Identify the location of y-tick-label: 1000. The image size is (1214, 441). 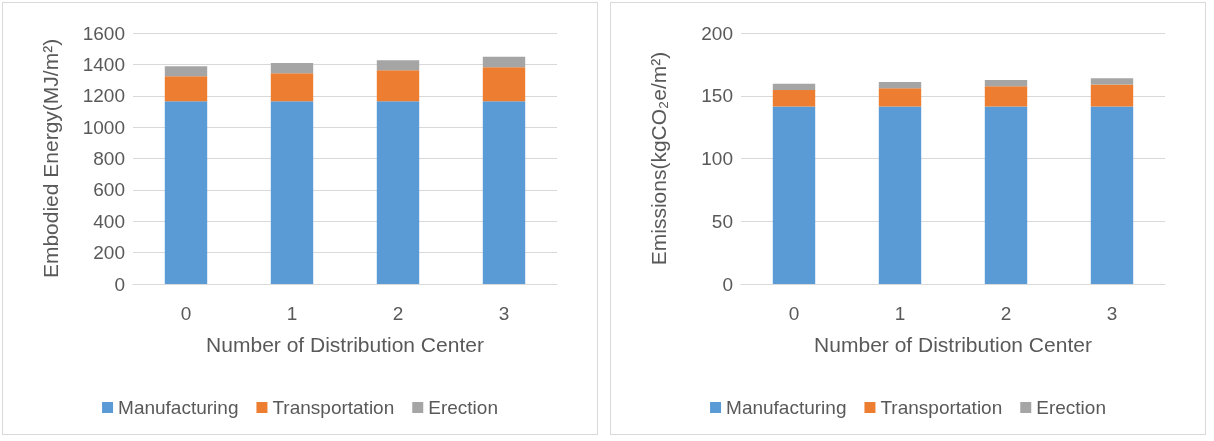
(103, 127).